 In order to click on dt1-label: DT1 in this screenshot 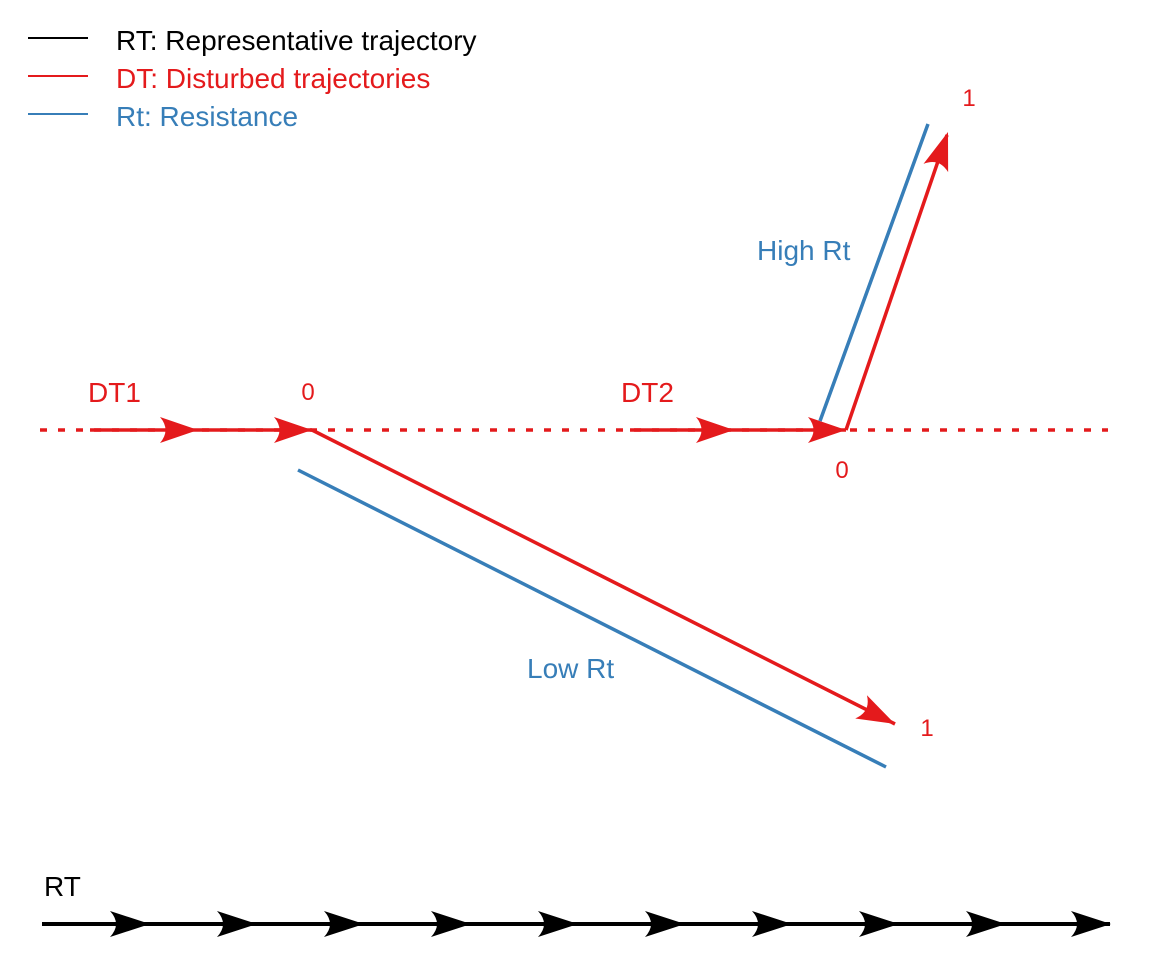, I will do `click(114, 392)`.